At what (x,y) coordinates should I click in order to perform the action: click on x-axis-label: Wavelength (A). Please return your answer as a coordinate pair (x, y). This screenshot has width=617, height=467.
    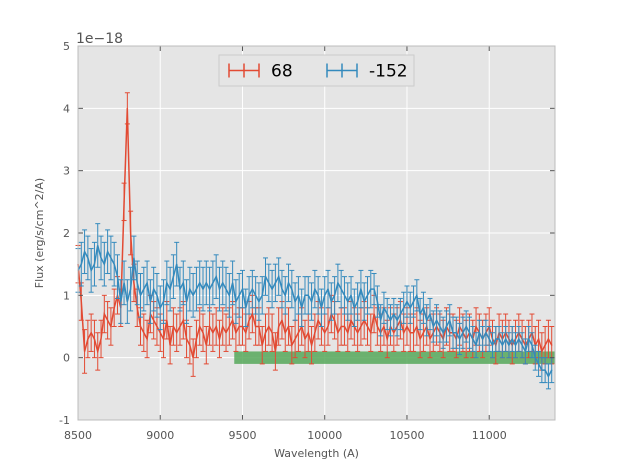
    Looking at the image, I should click on (316, 453).